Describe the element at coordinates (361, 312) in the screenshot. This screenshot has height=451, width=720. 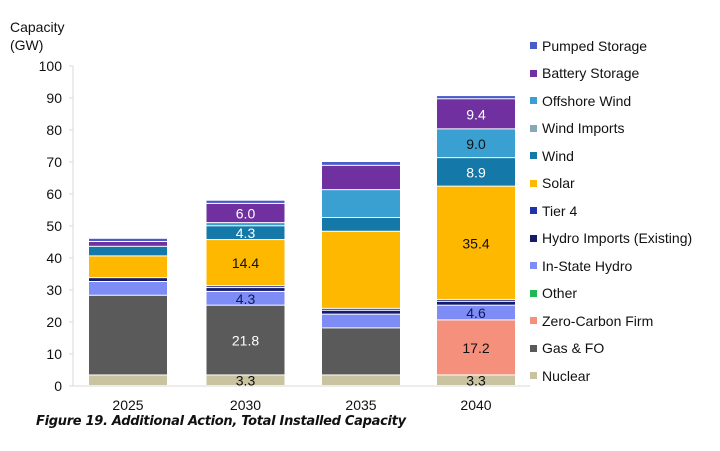
I see `bar-segment-hydro-imports-existing--2035` at that location.